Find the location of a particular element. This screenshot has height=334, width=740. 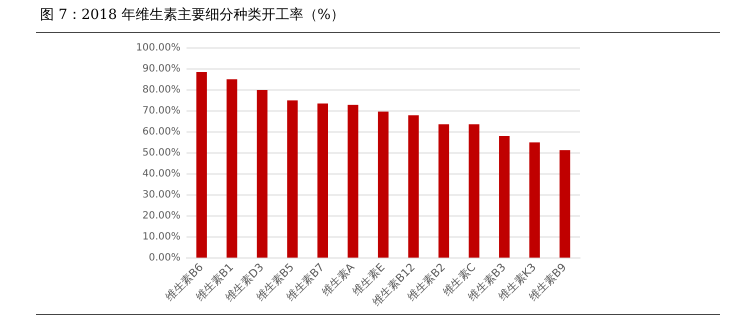

y-tick-label: 60.00% is located at coordinates (161, 132).